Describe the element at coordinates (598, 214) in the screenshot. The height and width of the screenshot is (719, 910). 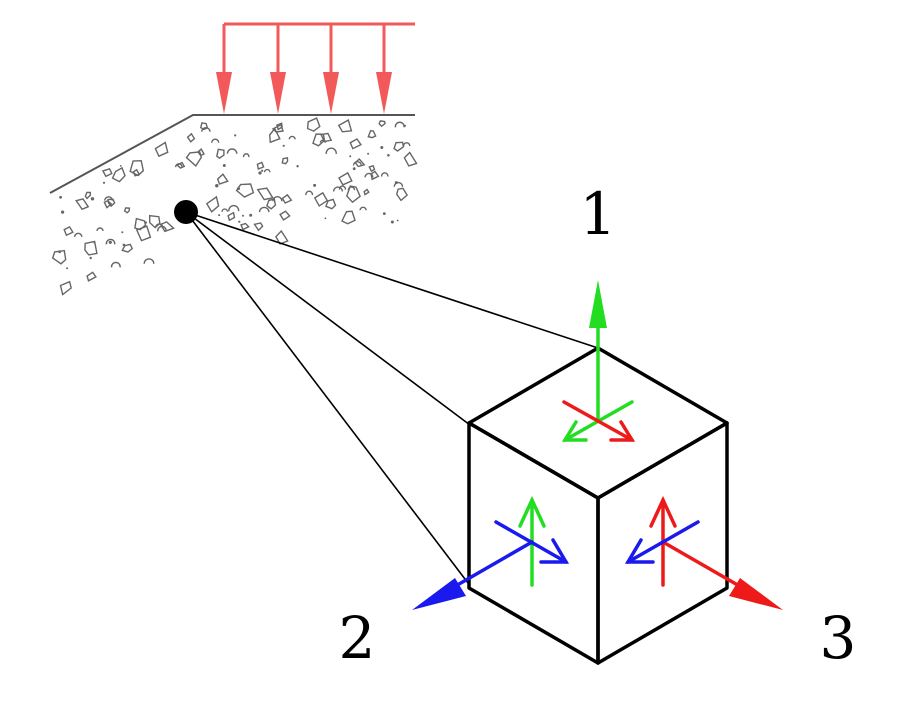
I see `axis-label-1: 1` at that location.